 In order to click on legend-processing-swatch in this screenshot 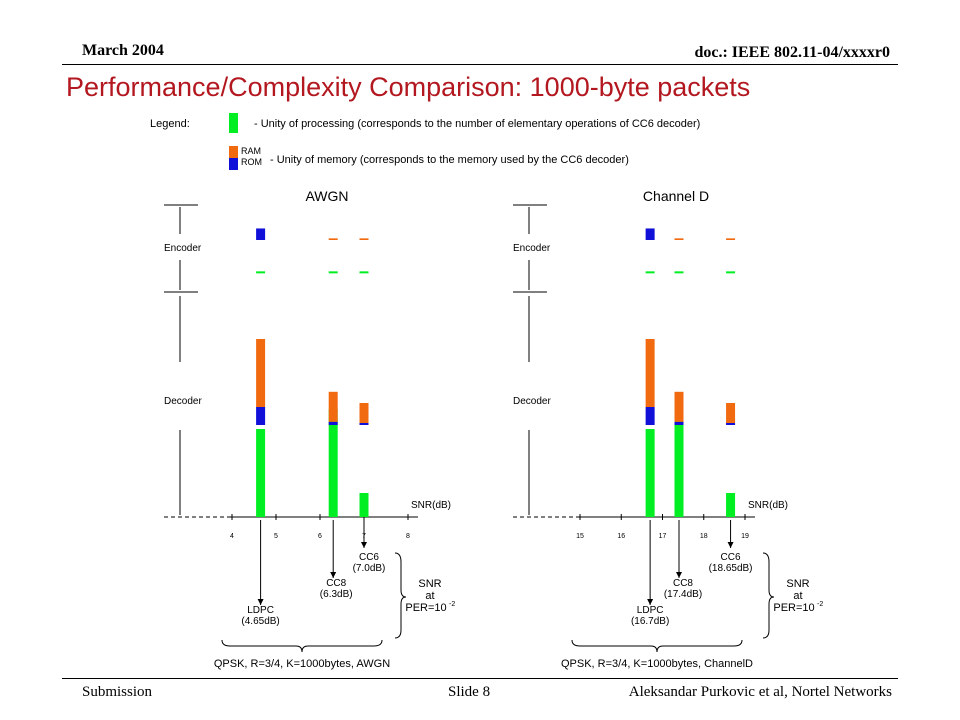, I will do `click(233, 123)`.